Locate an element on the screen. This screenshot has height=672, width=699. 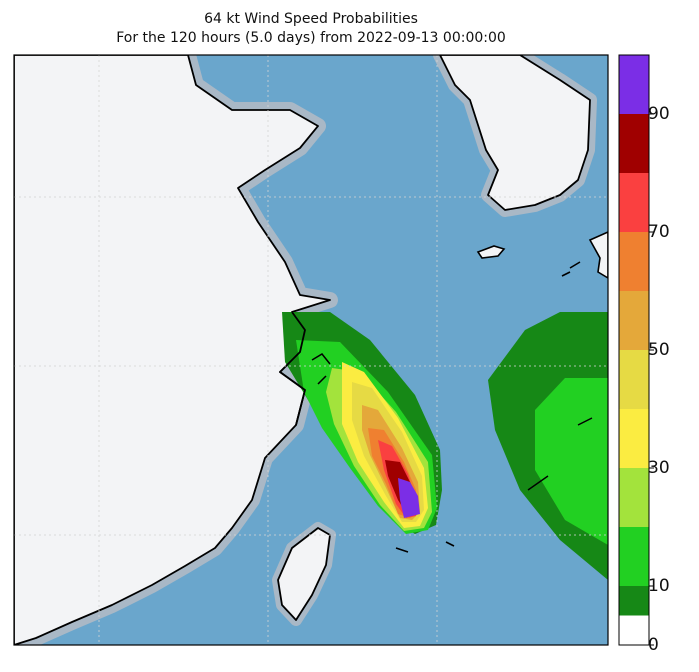
colorbar-tick-label: 70 is located at coordinates (659, 232).